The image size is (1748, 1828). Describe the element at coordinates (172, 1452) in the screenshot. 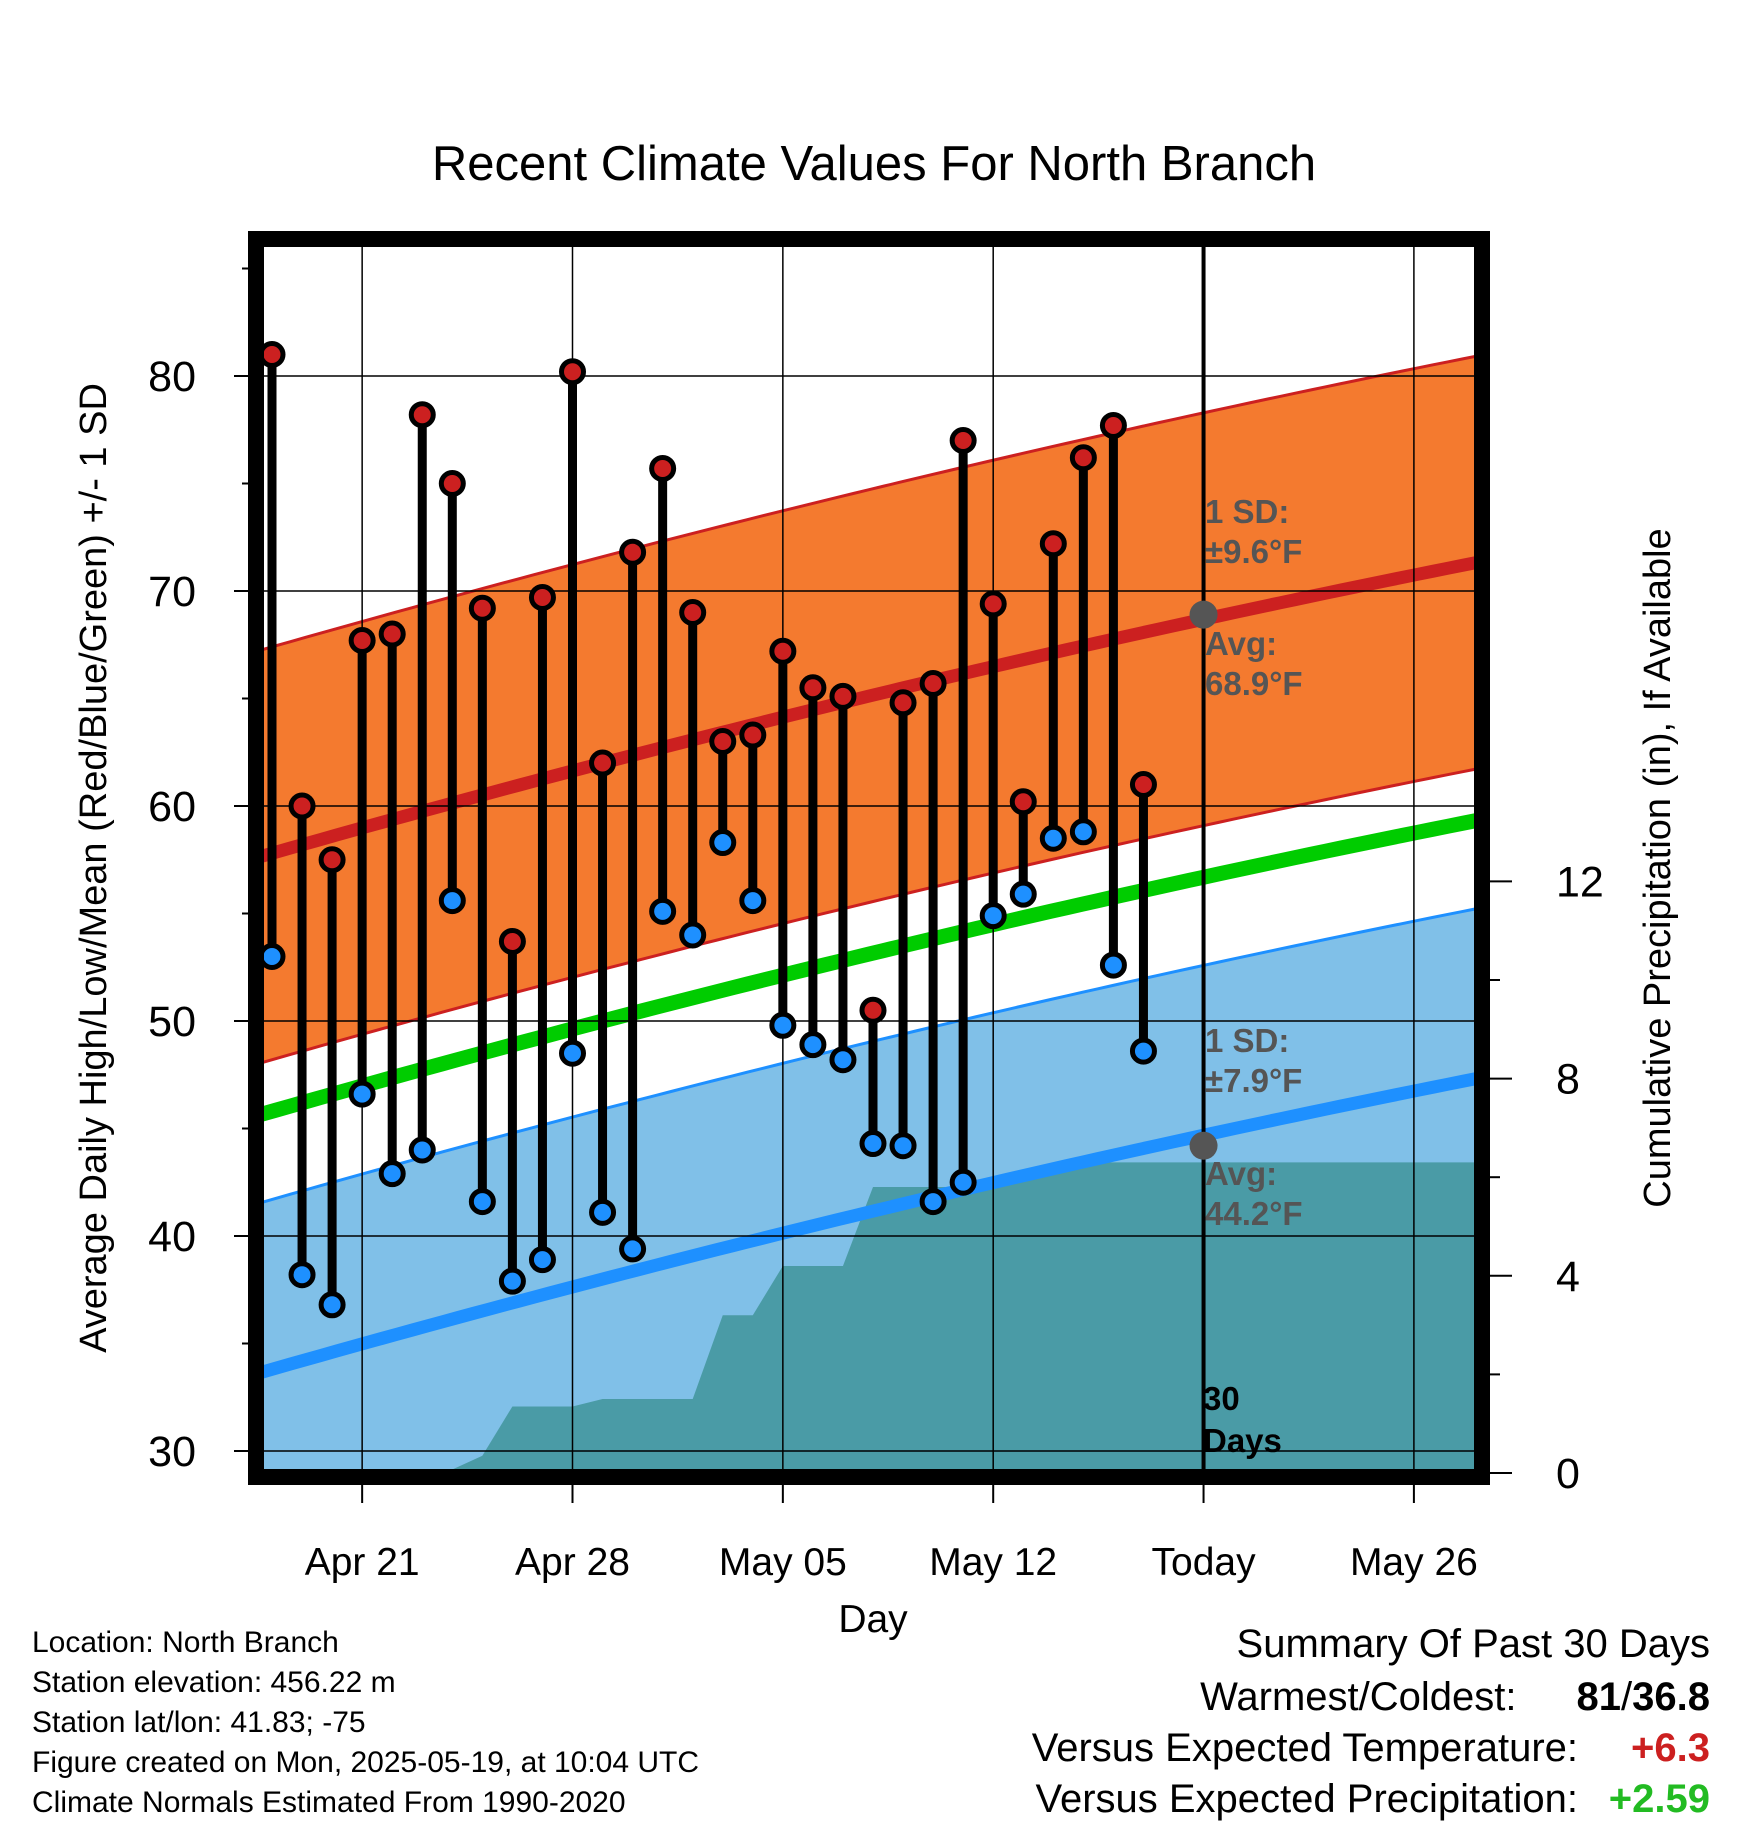

I see `y-tick-label: 30` at that location.